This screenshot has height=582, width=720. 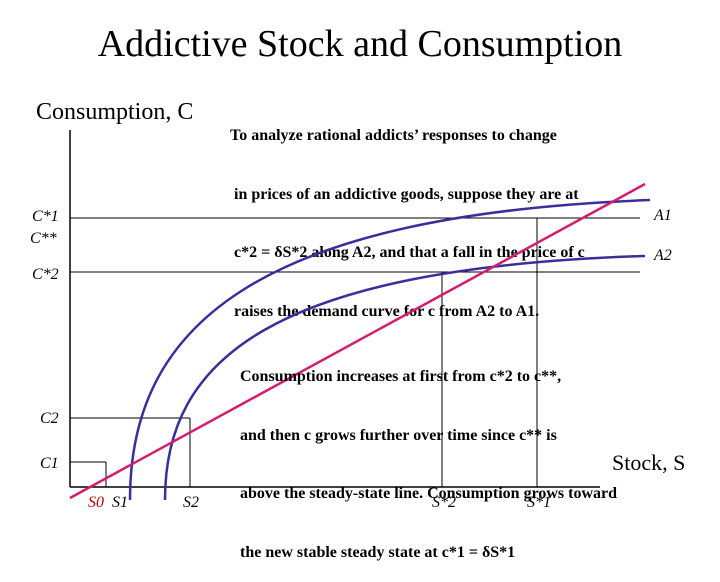 I want to click on y-tick-c-star-1: C*1, so click(x=45, y=216).